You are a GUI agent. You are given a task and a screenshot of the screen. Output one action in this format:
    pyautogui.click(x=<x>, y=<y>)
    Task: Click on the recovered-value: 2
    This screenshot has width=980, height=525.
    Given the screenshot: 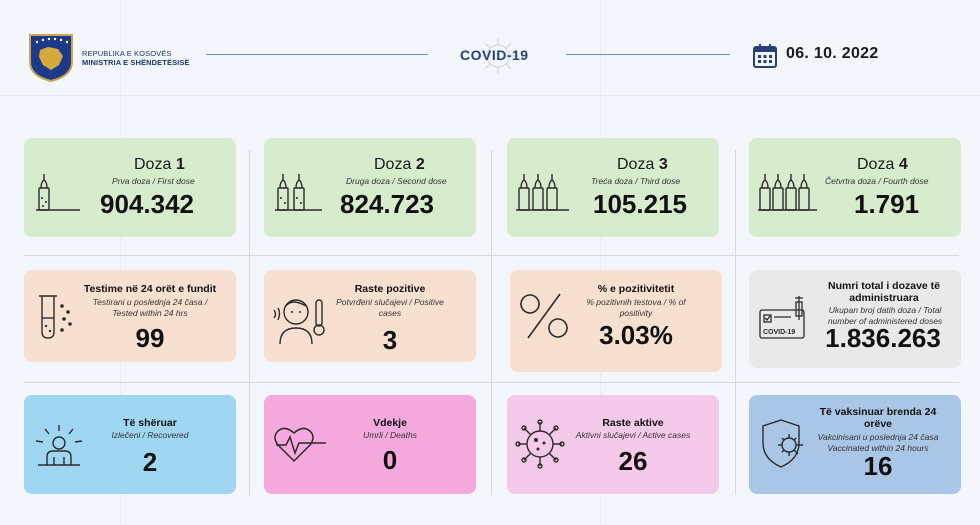 What is the action you would take?
    pyautogui.click(x=150, y=462)
    